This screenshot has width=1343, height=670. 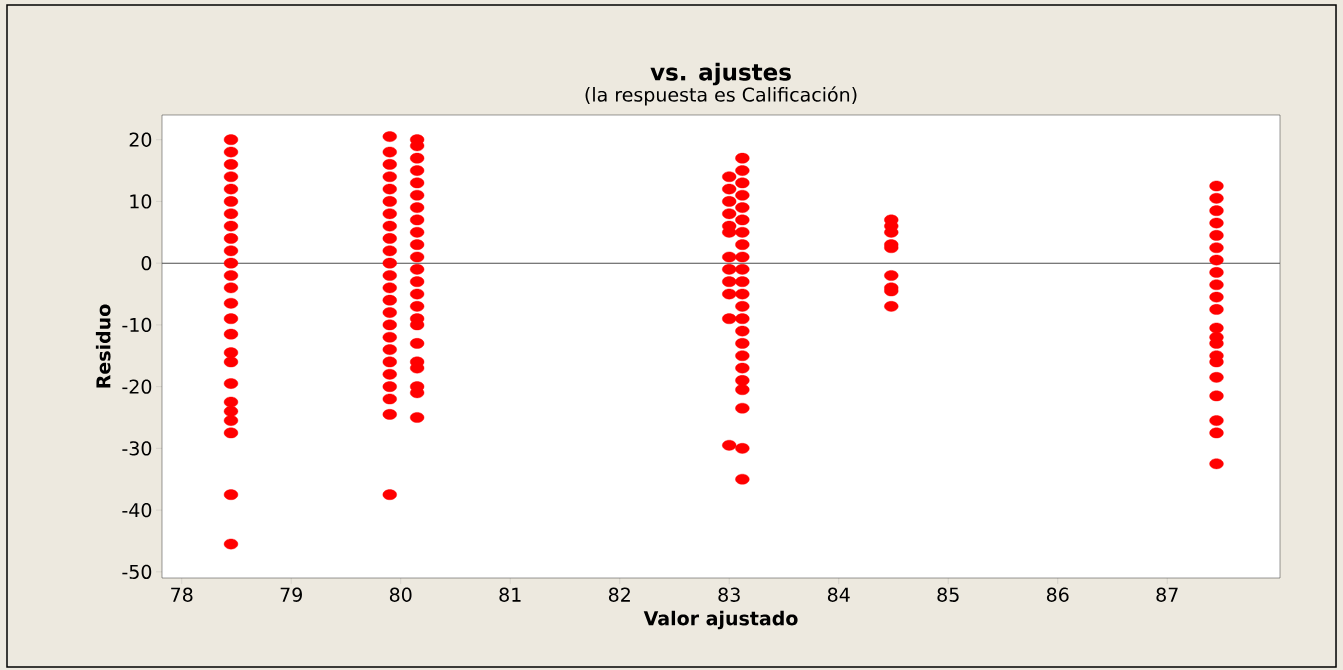 I want to click on y-tick-label: 20, so click(x=140, y=139).